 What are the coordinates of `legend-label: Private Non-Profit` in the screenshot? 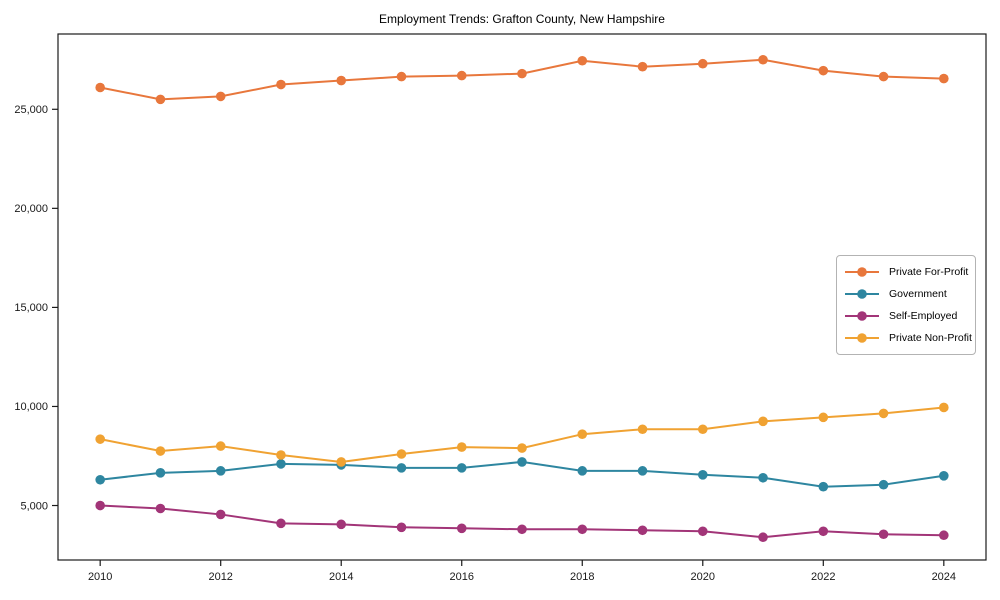 It's located at (930, 338).